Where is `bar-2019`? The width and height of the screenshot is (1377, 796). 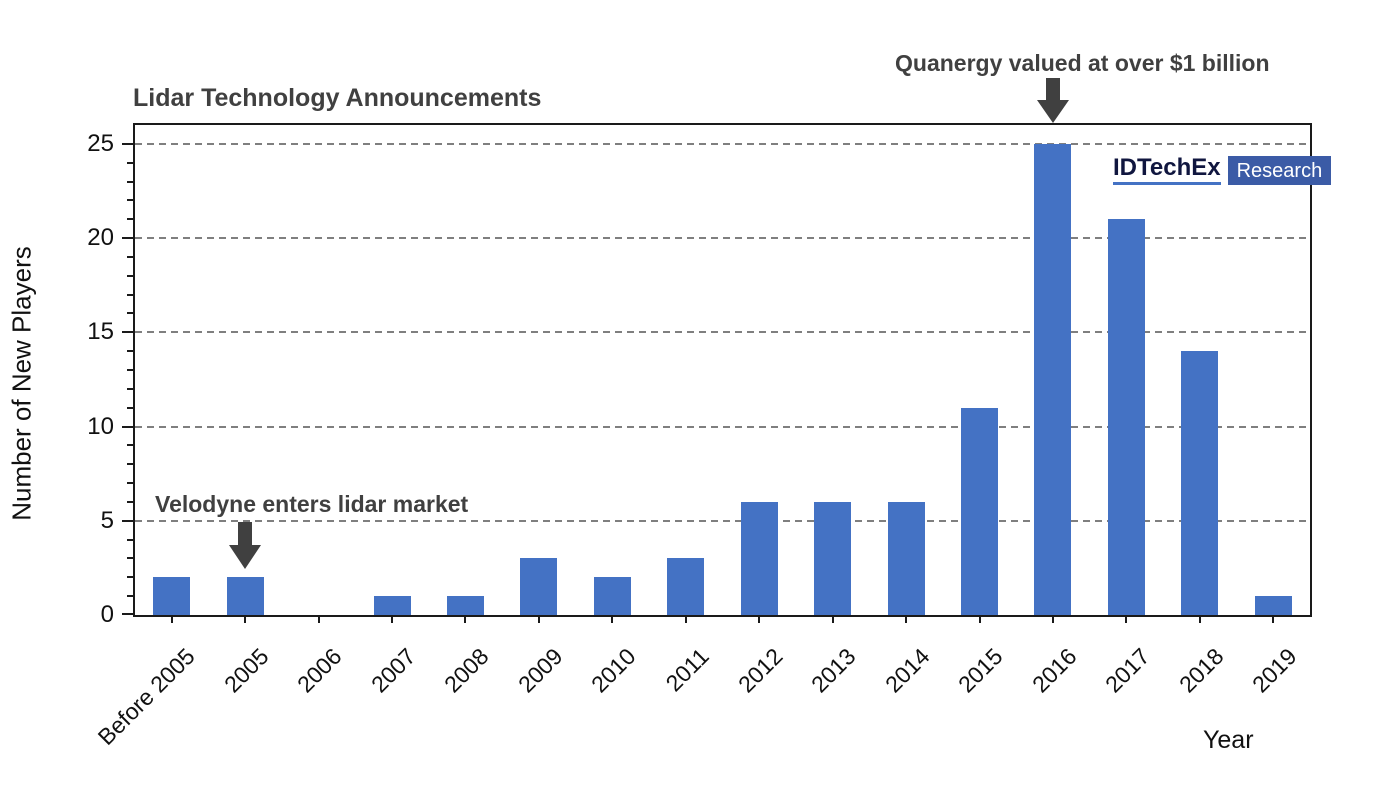
bar-2019 is located at coordinates (1273, 605).